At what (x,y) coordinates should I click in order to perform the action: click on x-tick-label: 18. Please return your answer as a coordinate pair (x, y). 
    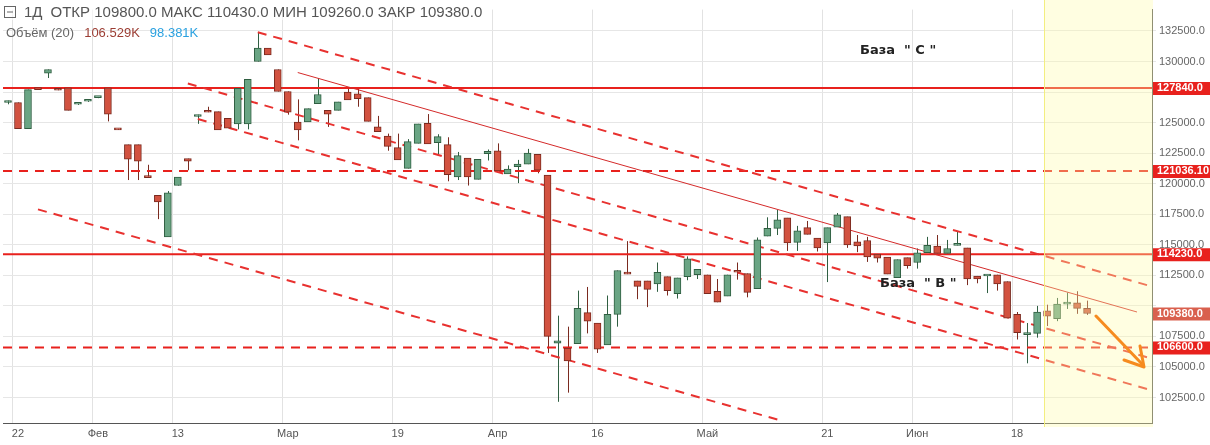
    Looking at the image, I should click on (1017, 433).